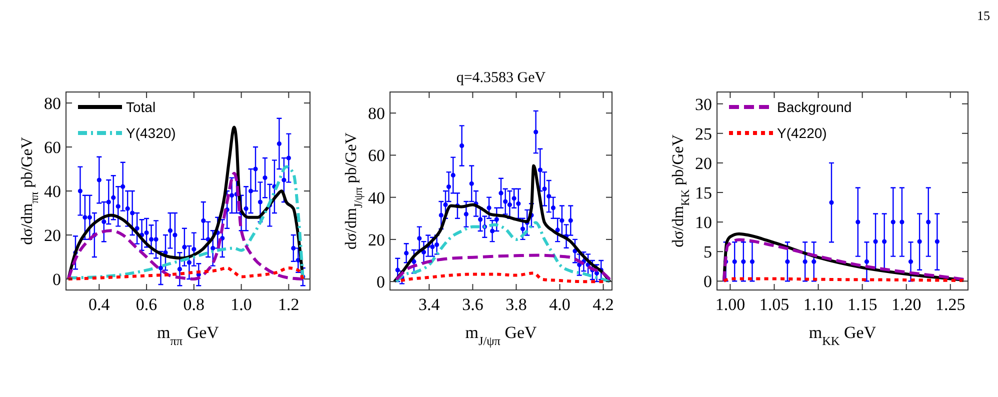 This screenshot has width=998, height=397. Describe the element at coordinates (141, 107) in the screenshot. I see `legend-label: Total` at that location.